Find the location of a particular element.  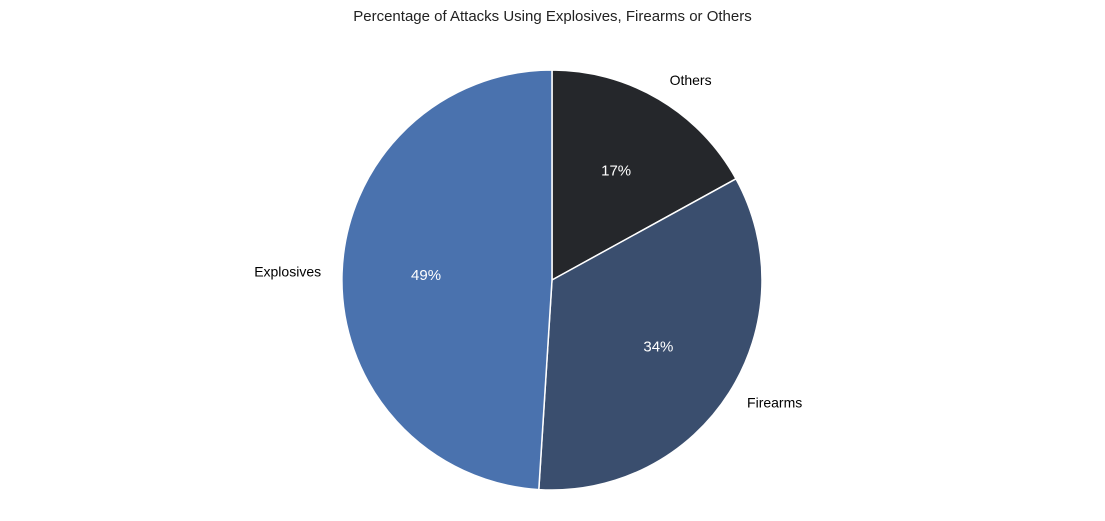

slice-label-firearms: Firearms is located at coordinates (774, 402).